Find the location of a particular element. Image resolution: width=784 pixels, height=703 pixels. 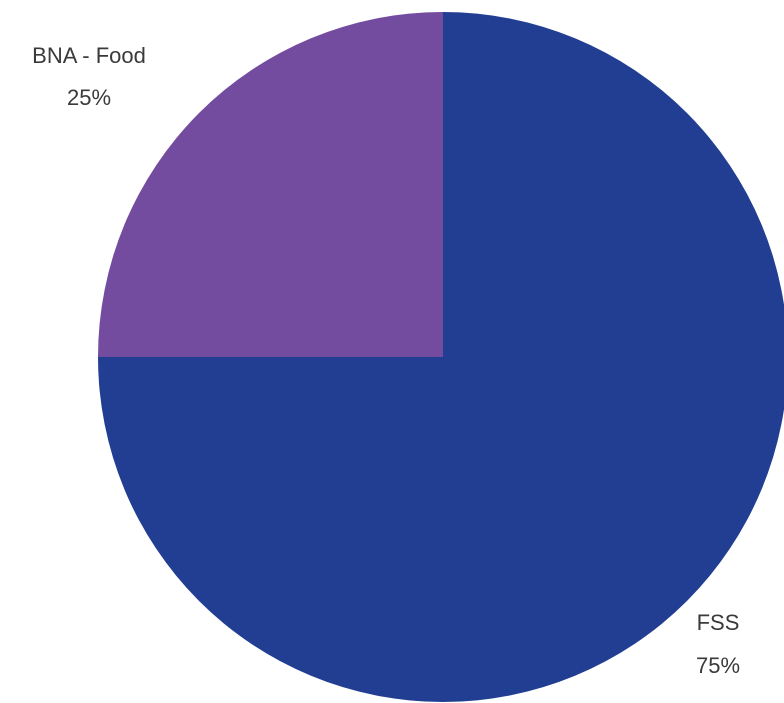

slice-label-value: 75% is located at coordinates (718, 665).